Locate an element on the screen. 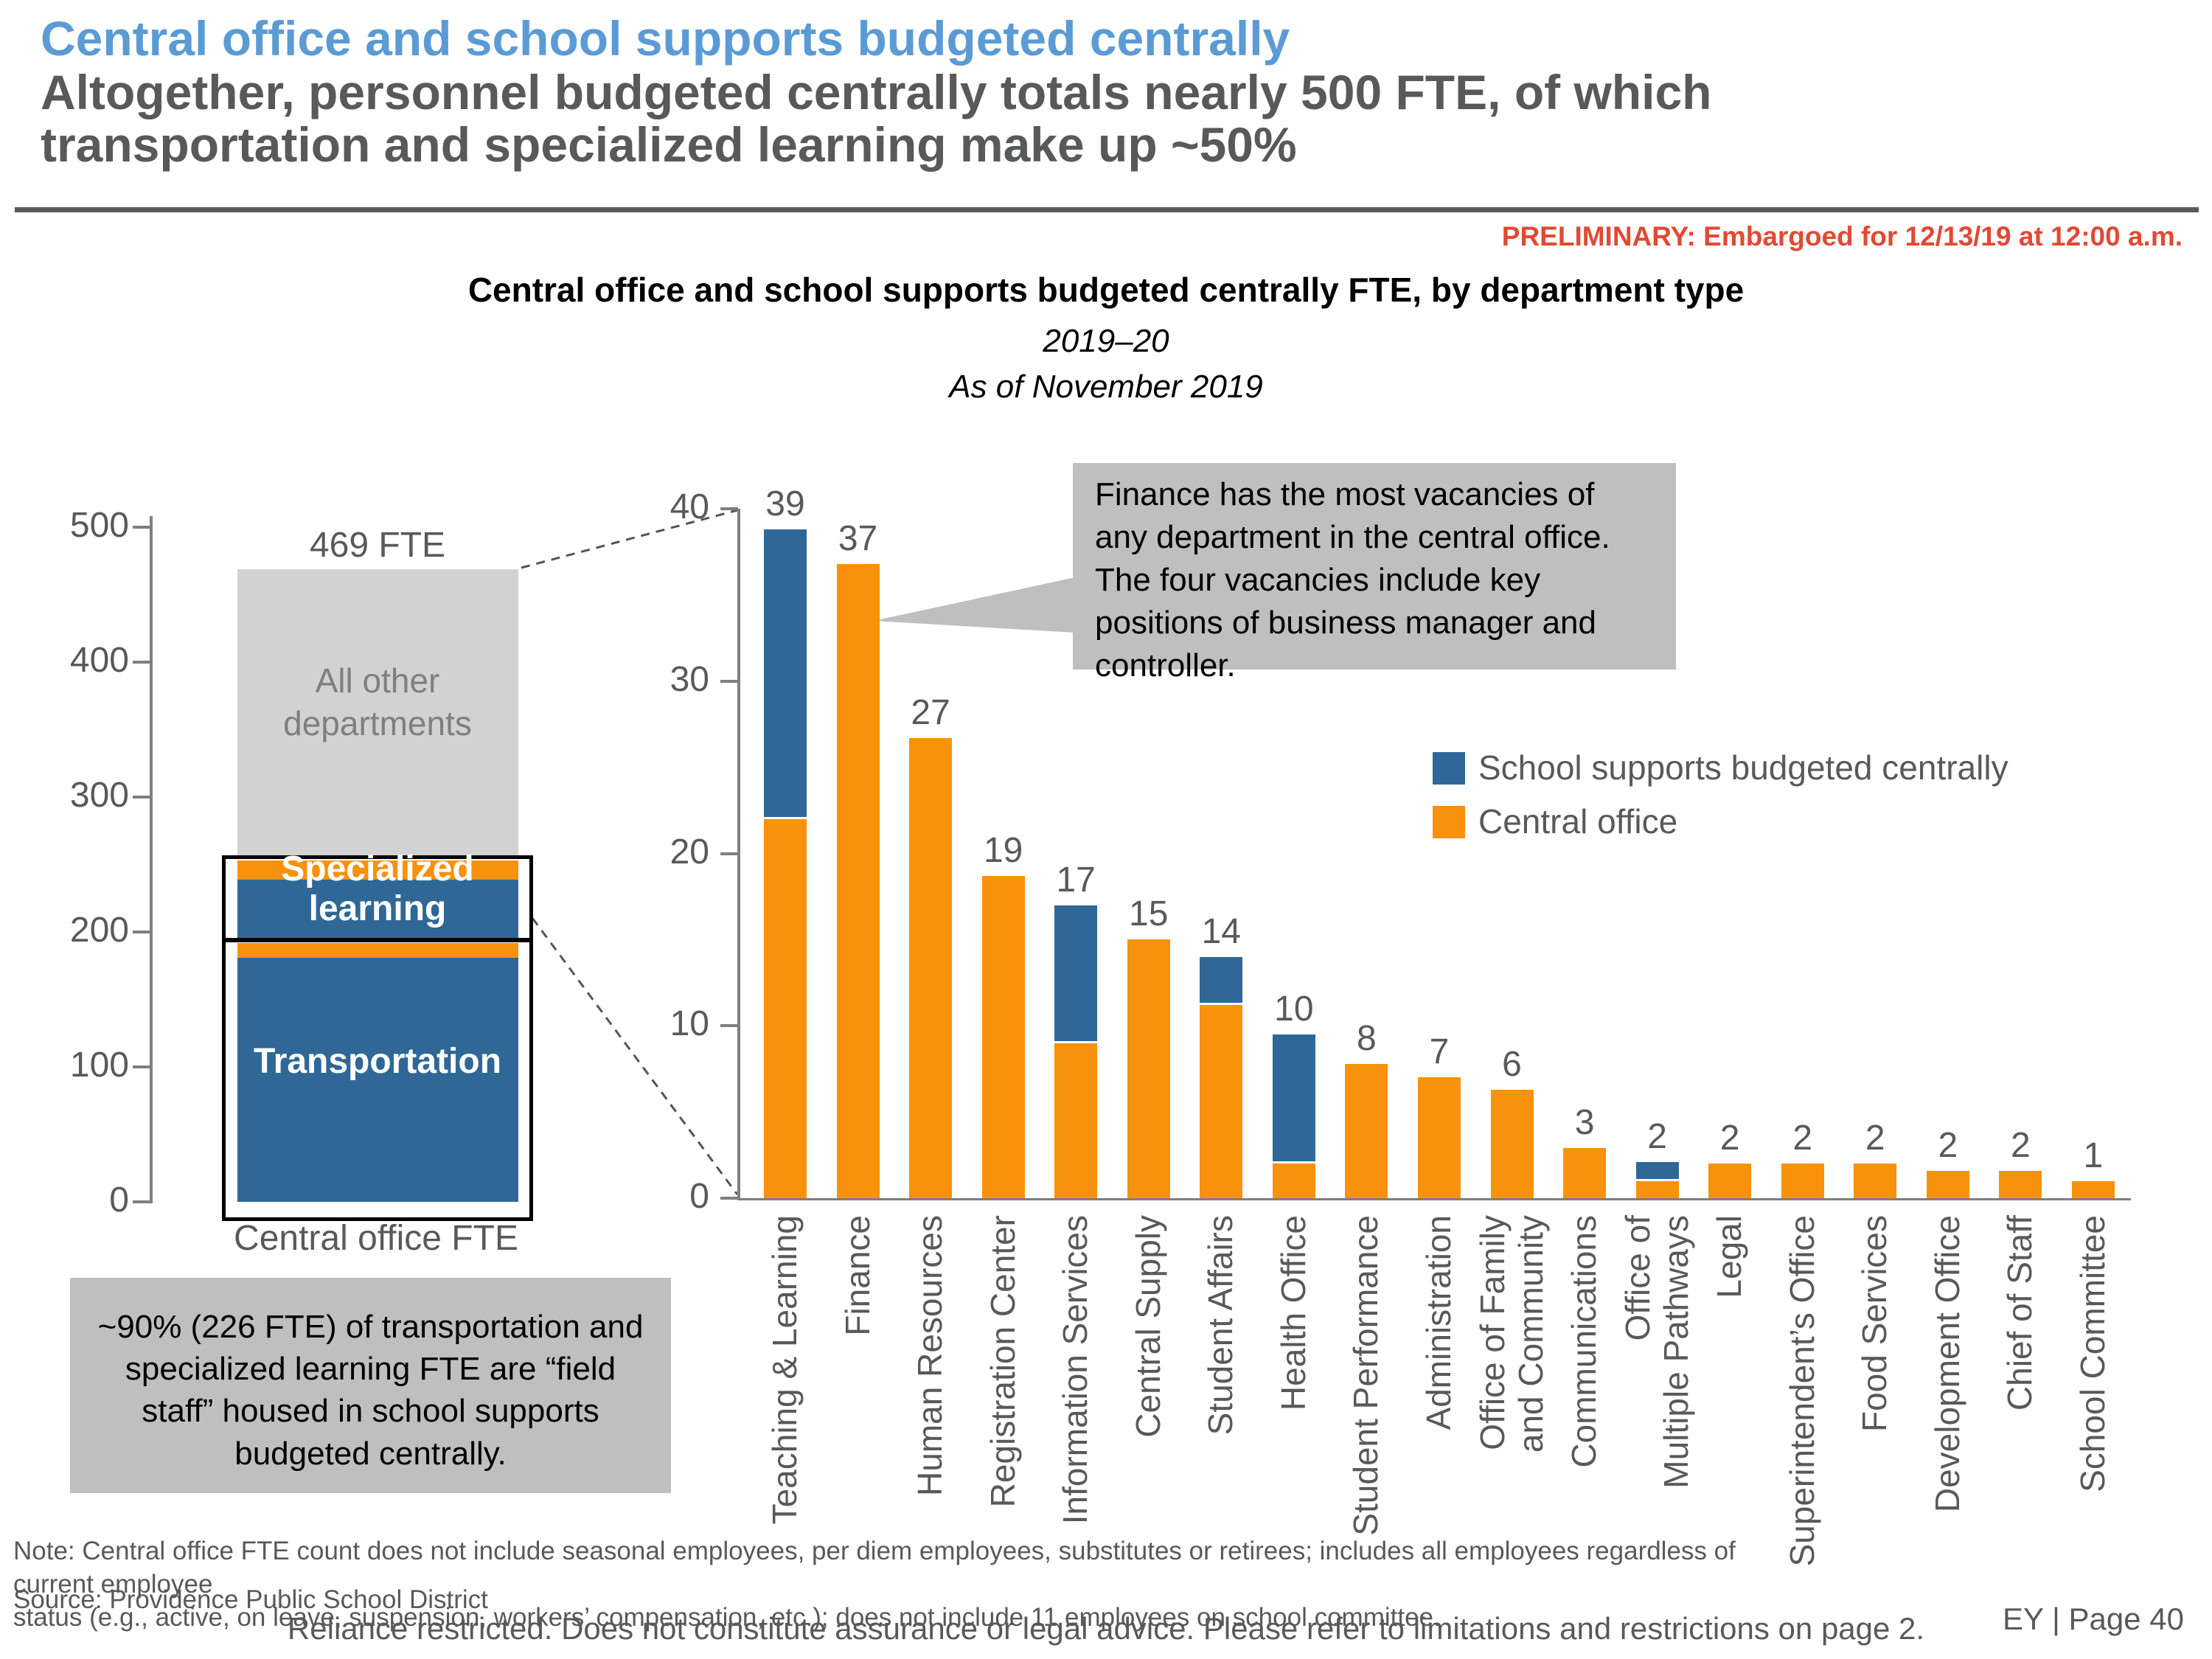 The height and width of the screenshot is (1659, 2212). dept-y-tick-label: 10 is located at coordinates (689, 1024).